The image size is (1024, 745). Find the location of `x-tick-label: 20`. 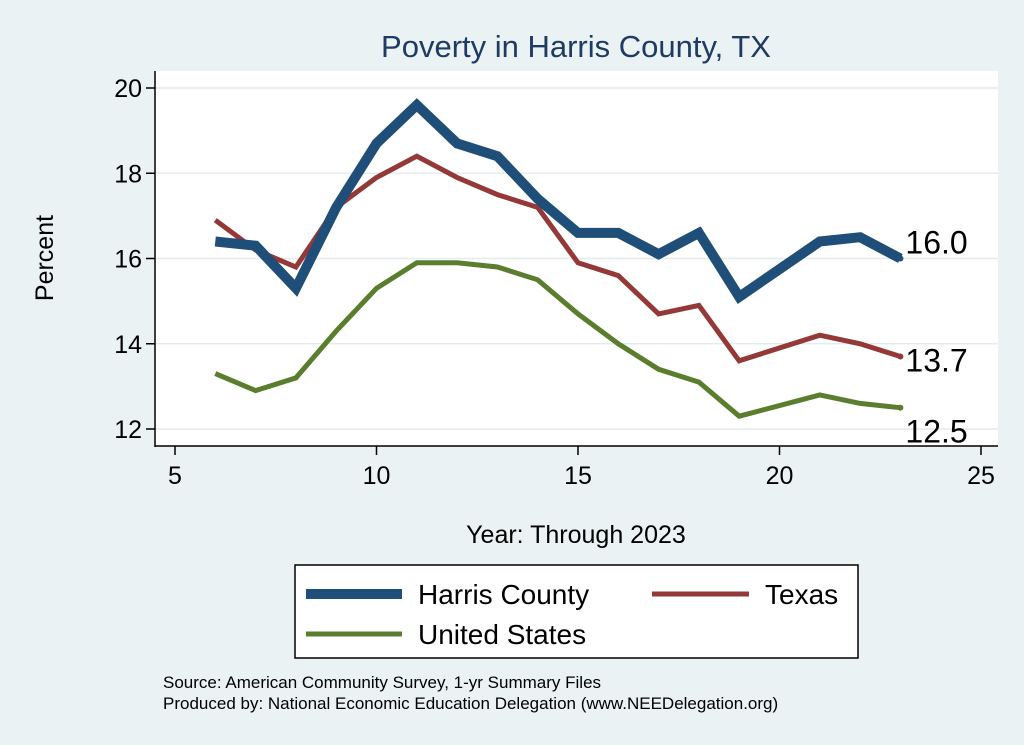

x-tick-label: 20 is located at coordinates (780, 476).